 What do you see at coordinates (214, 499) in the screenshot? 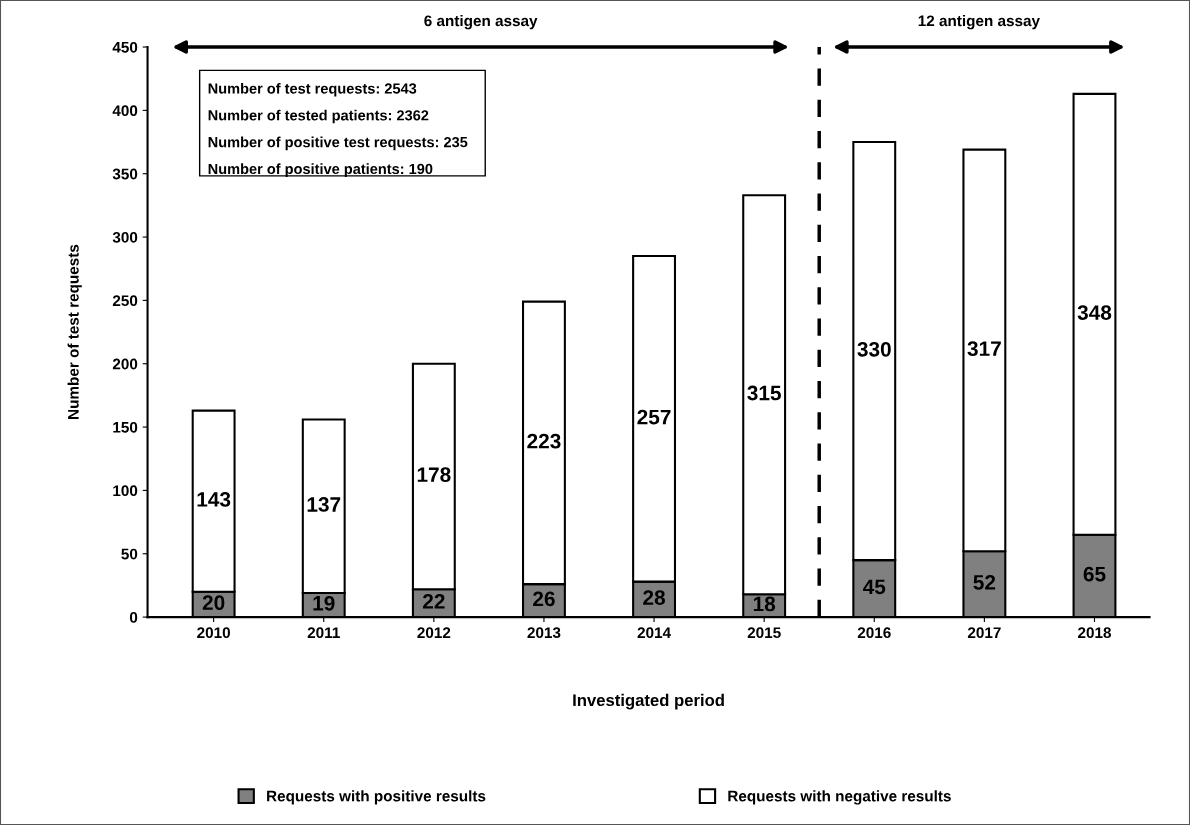
I see `data-label: 143` at bounding box center [214, 499].